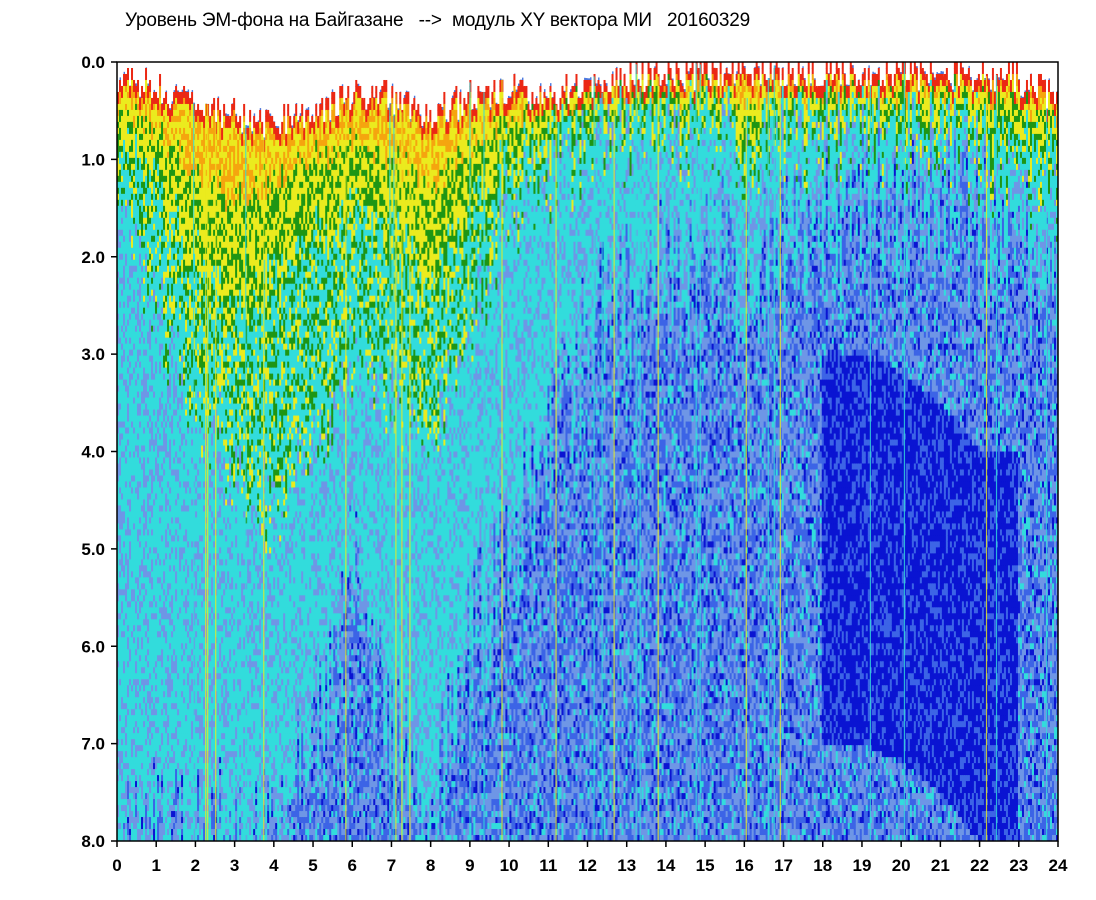  I want to click on x-tick-label: 12, so click(587, 865).